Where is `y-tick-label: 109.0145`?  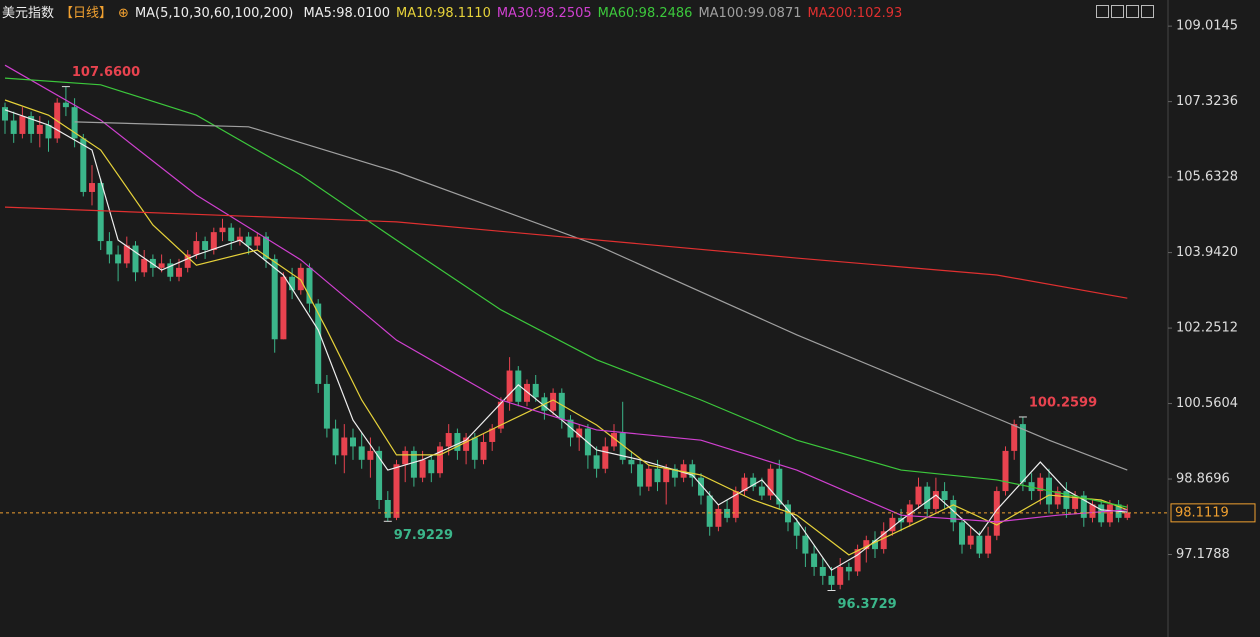 y-tick-label: 109.0145 is located at coordinates (1207, 26).